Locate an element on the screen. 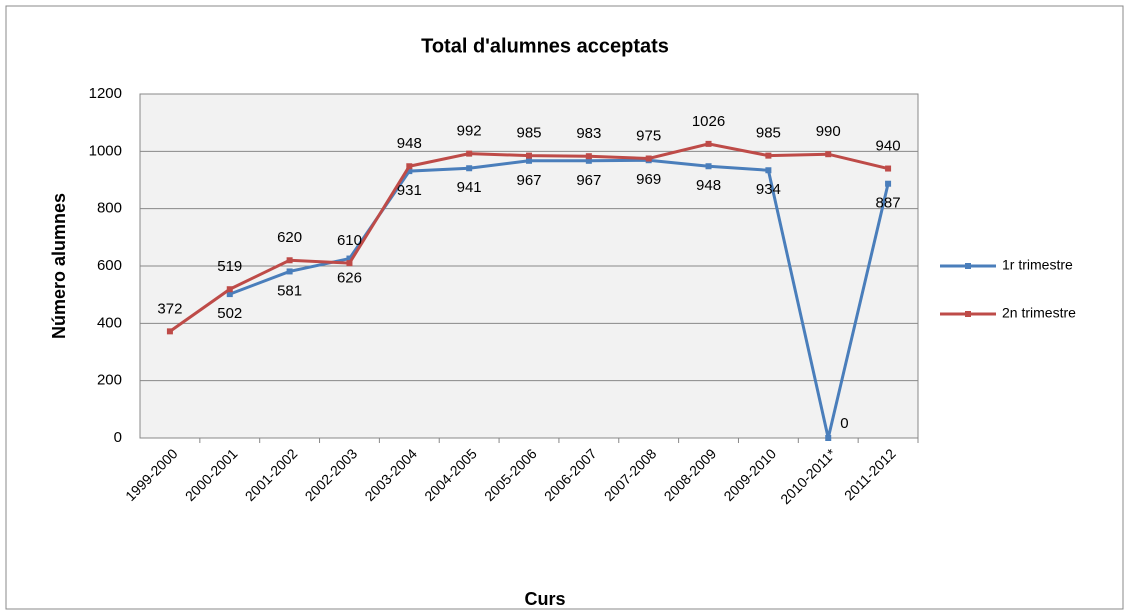 This screenshot has width=1129, height=615. data-label: 992 is located at coordinates (469, 131).